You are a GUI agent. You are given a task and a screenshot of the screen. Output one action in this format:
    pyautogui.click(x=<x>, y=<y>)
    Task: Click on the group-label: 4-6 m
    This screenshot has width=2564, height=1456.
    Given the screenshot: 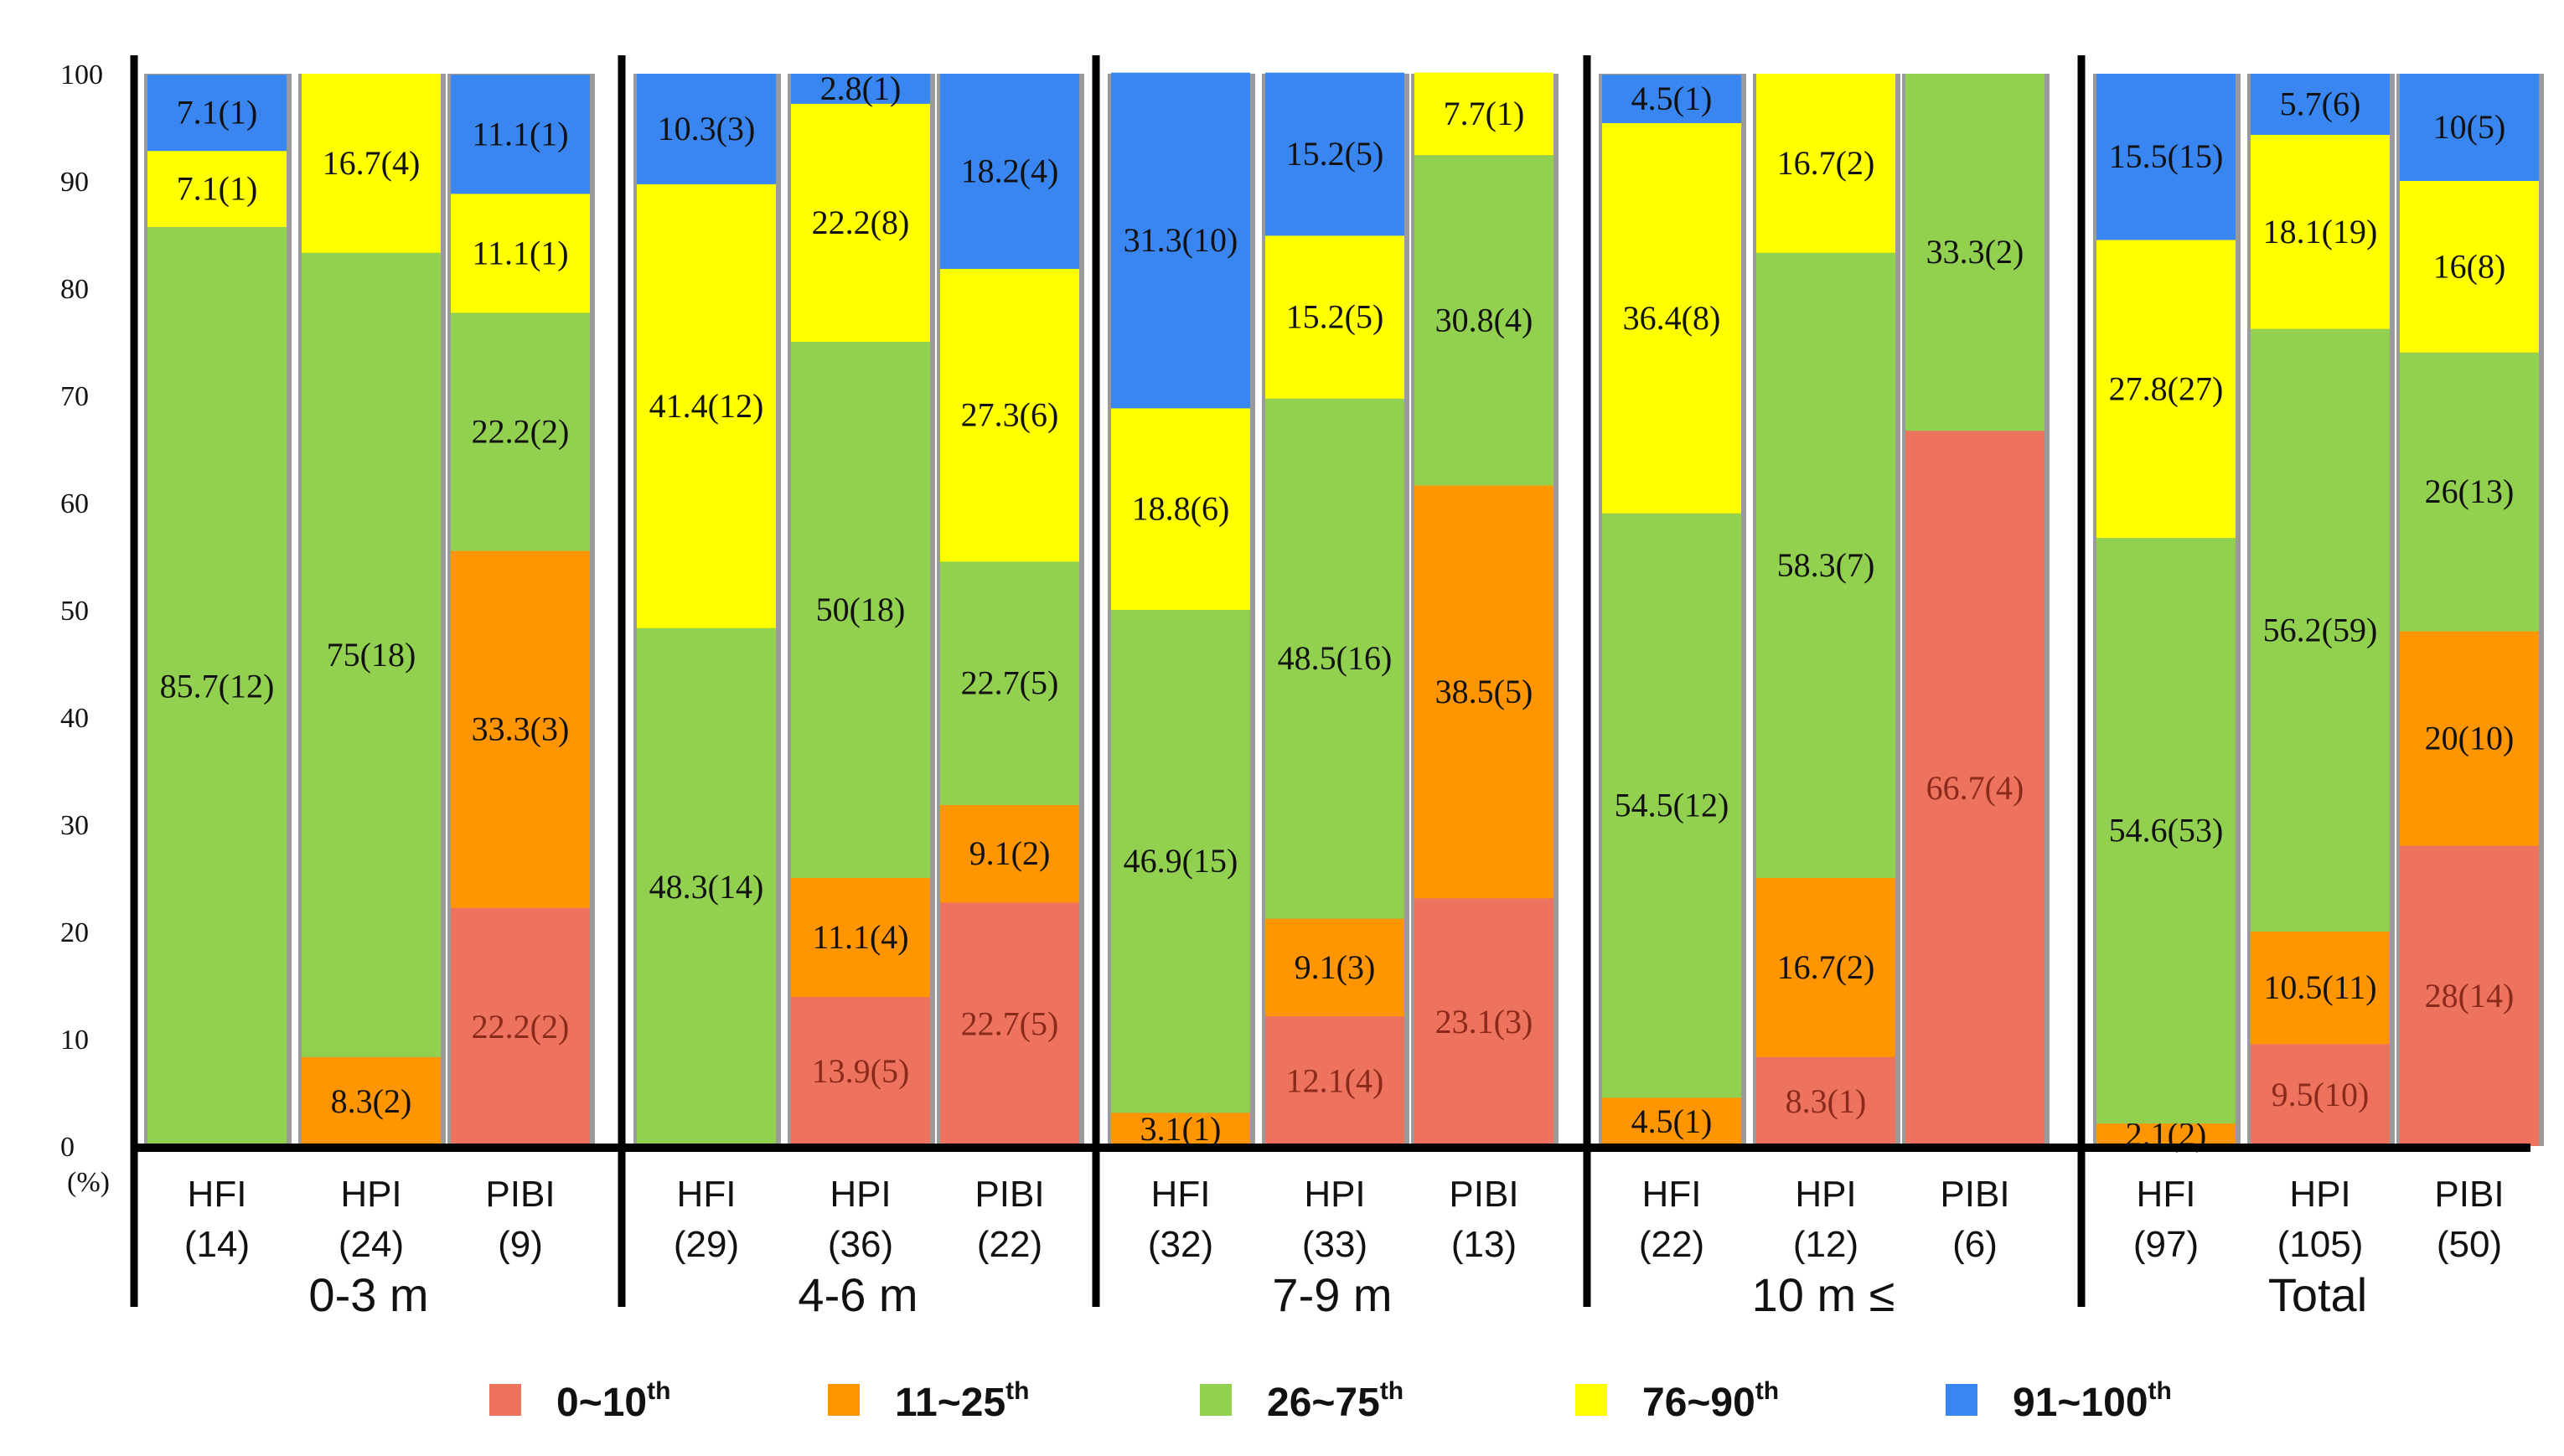 What is the action you would take?
    pyautogui.click(x=858, y=1294)
    